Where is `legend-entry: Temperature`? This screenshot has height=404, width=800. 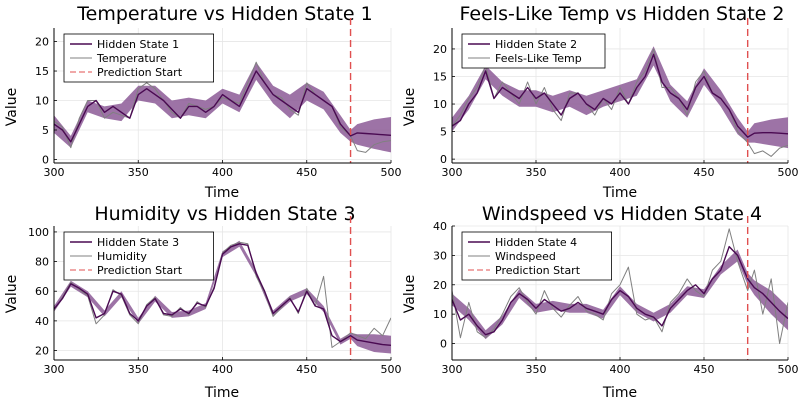
legend-entry: Temperature is located at coordinates (131, 58).